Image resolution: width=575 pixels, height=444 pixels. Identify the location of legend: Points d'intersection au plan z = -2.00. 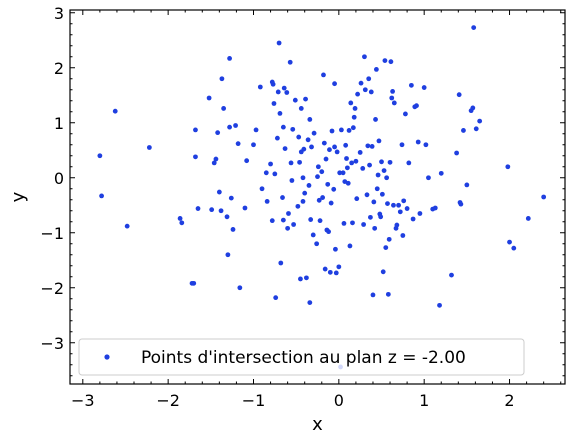
(301, 357).